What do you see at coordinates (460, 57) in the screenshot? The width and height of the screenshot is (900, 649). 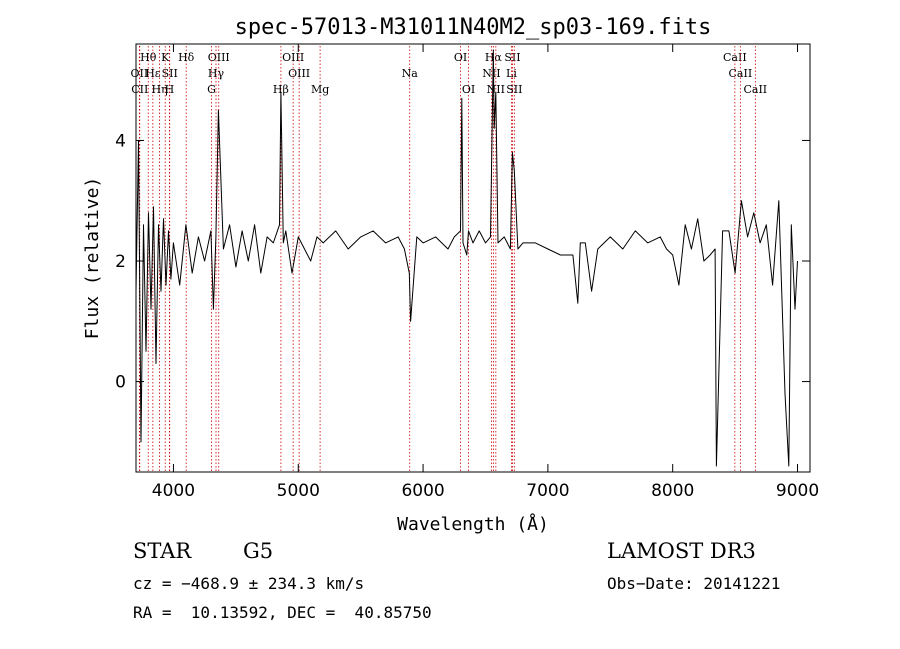 I see `line-label-17: OI` at bounding box center [460, 57].